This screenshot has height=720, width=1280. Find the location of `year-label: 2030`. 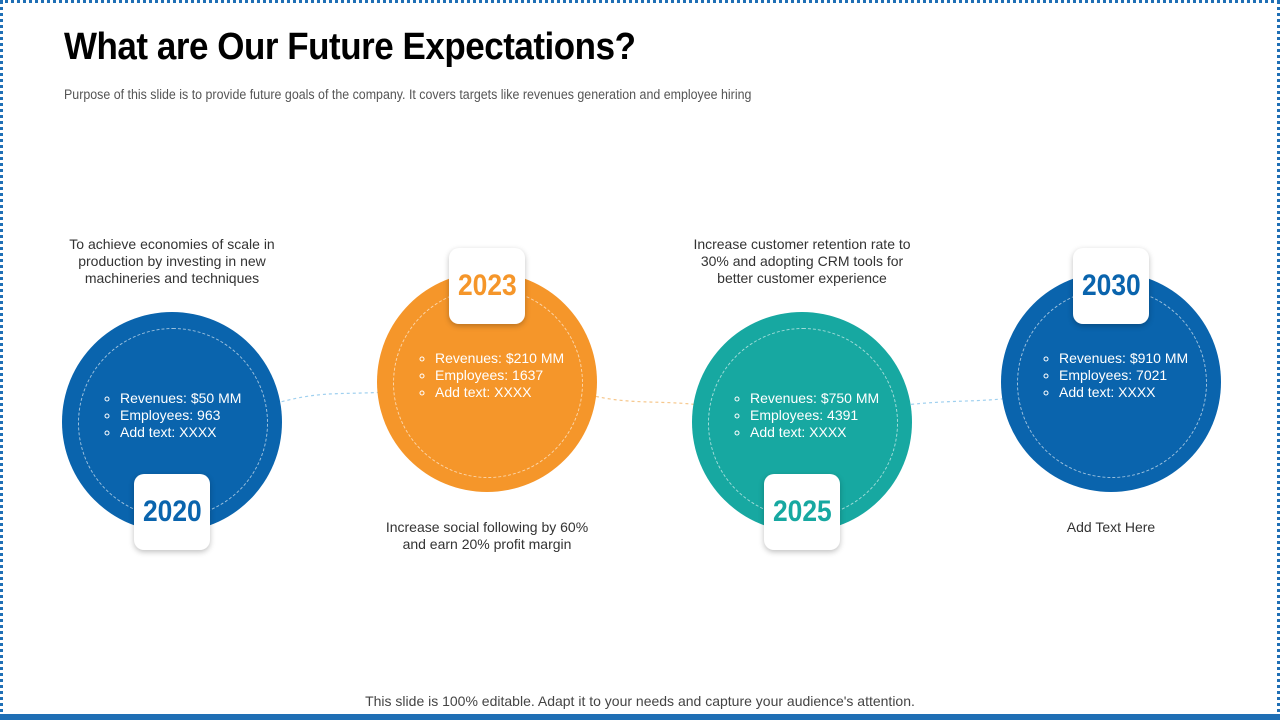

year-label: 2030 is located at coordinates (1111, 285).